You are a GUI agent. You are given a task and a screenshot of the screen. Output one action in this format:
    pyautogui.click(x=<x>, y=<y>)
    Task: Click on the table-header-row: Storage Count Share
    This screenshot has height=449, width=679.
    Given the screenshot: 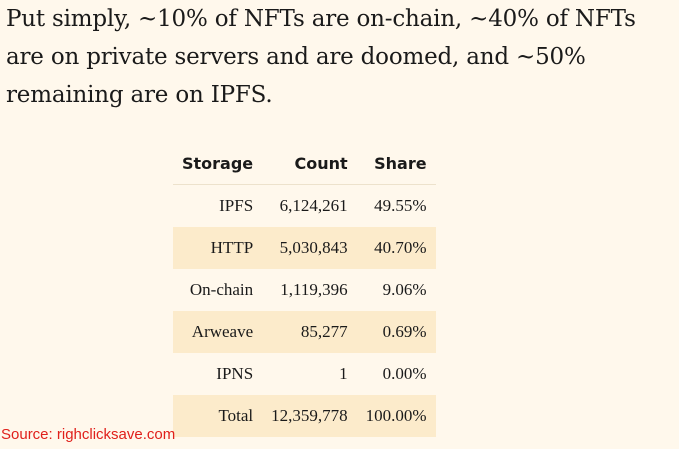 What is the action you would take?
    pyautogui.click(x=304, y=163)
    